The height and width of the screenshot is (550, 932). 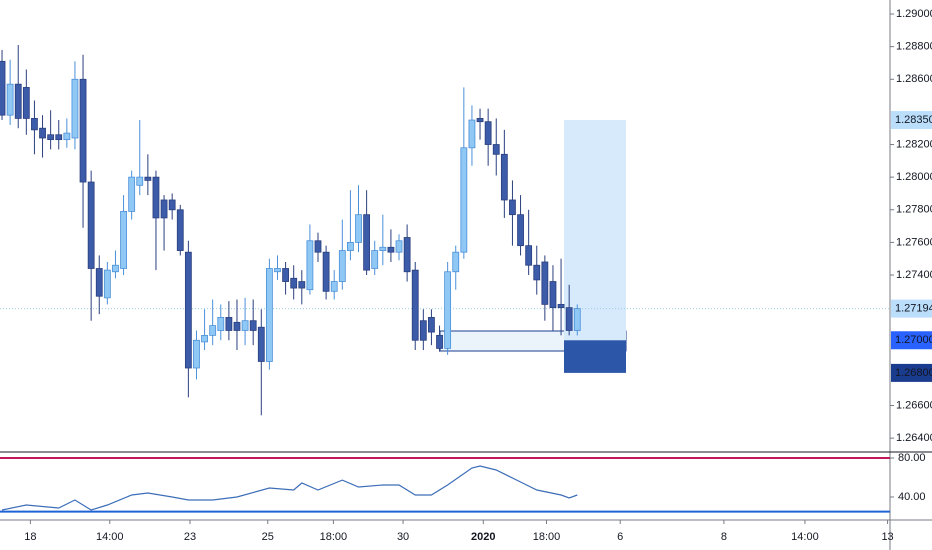 I want to click on x-tick-label: 2020, so click(x=483, y=537).